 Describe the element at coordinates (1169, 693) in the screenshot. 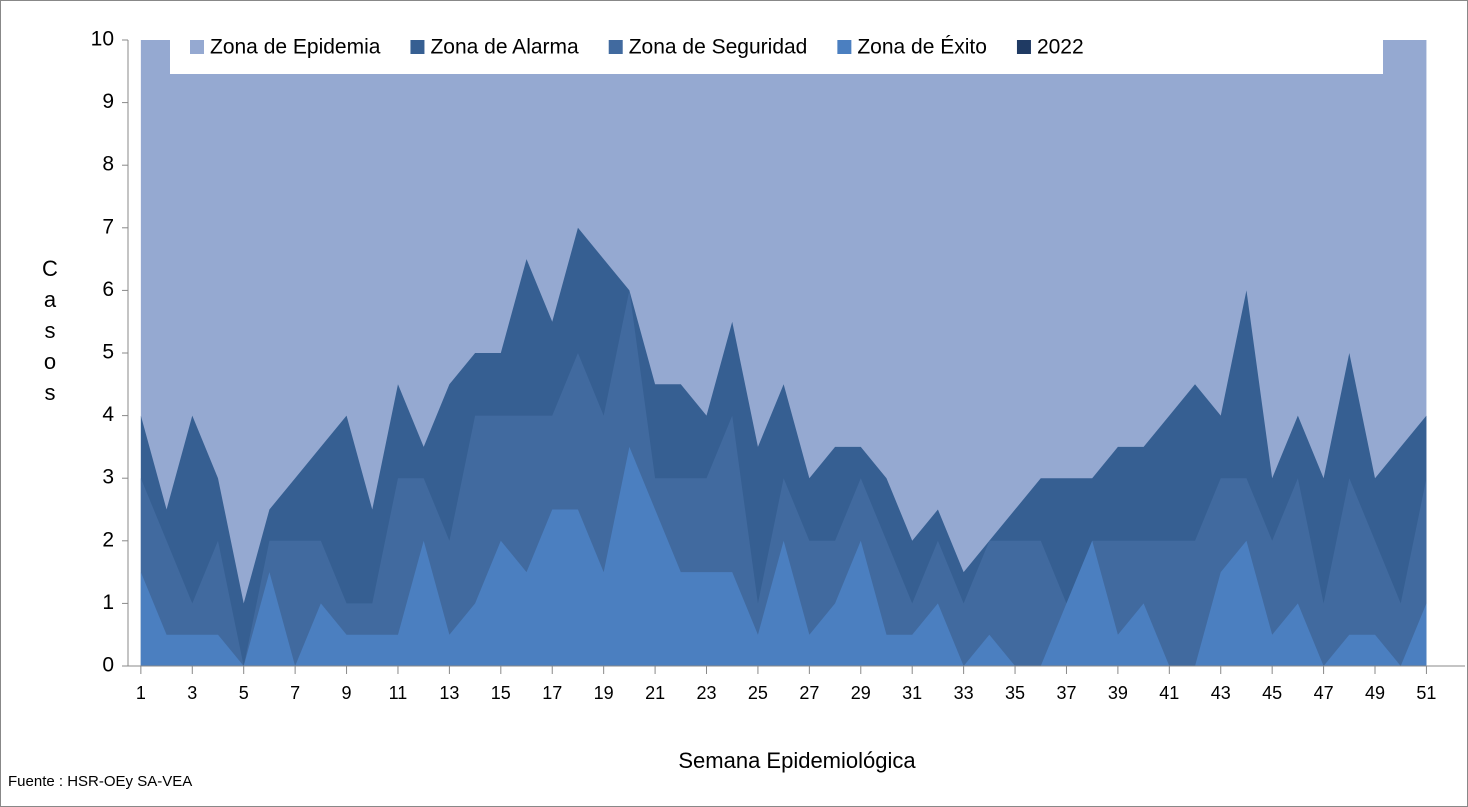

I see `x-tick-label: 41` at that location.